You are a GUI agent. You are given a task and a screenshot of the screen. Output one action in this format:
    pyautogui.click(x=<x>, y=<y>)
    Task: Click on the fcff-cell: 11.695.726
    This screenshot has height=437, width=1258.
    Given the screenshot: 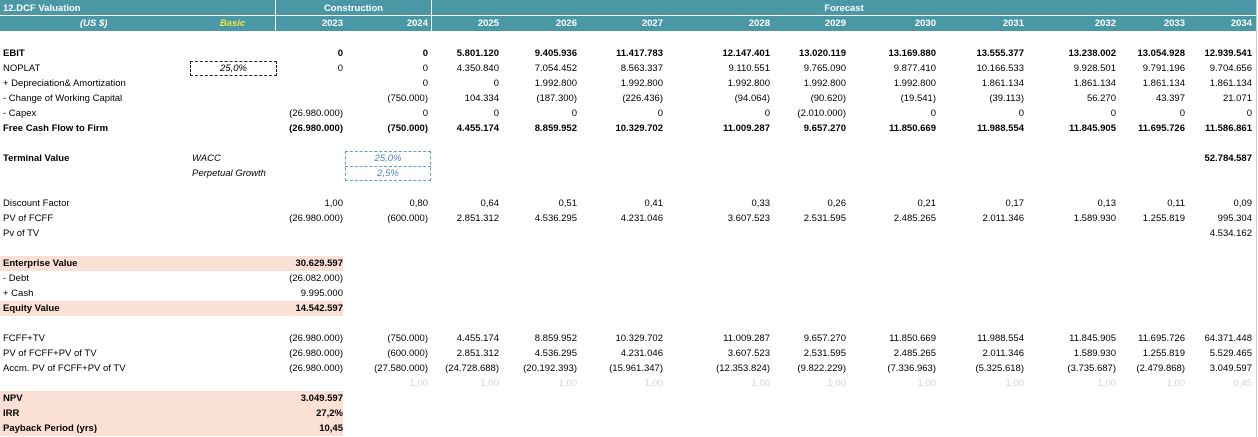 What is the action you would take?
    pyautogui.click(x=1161, y=128)
    